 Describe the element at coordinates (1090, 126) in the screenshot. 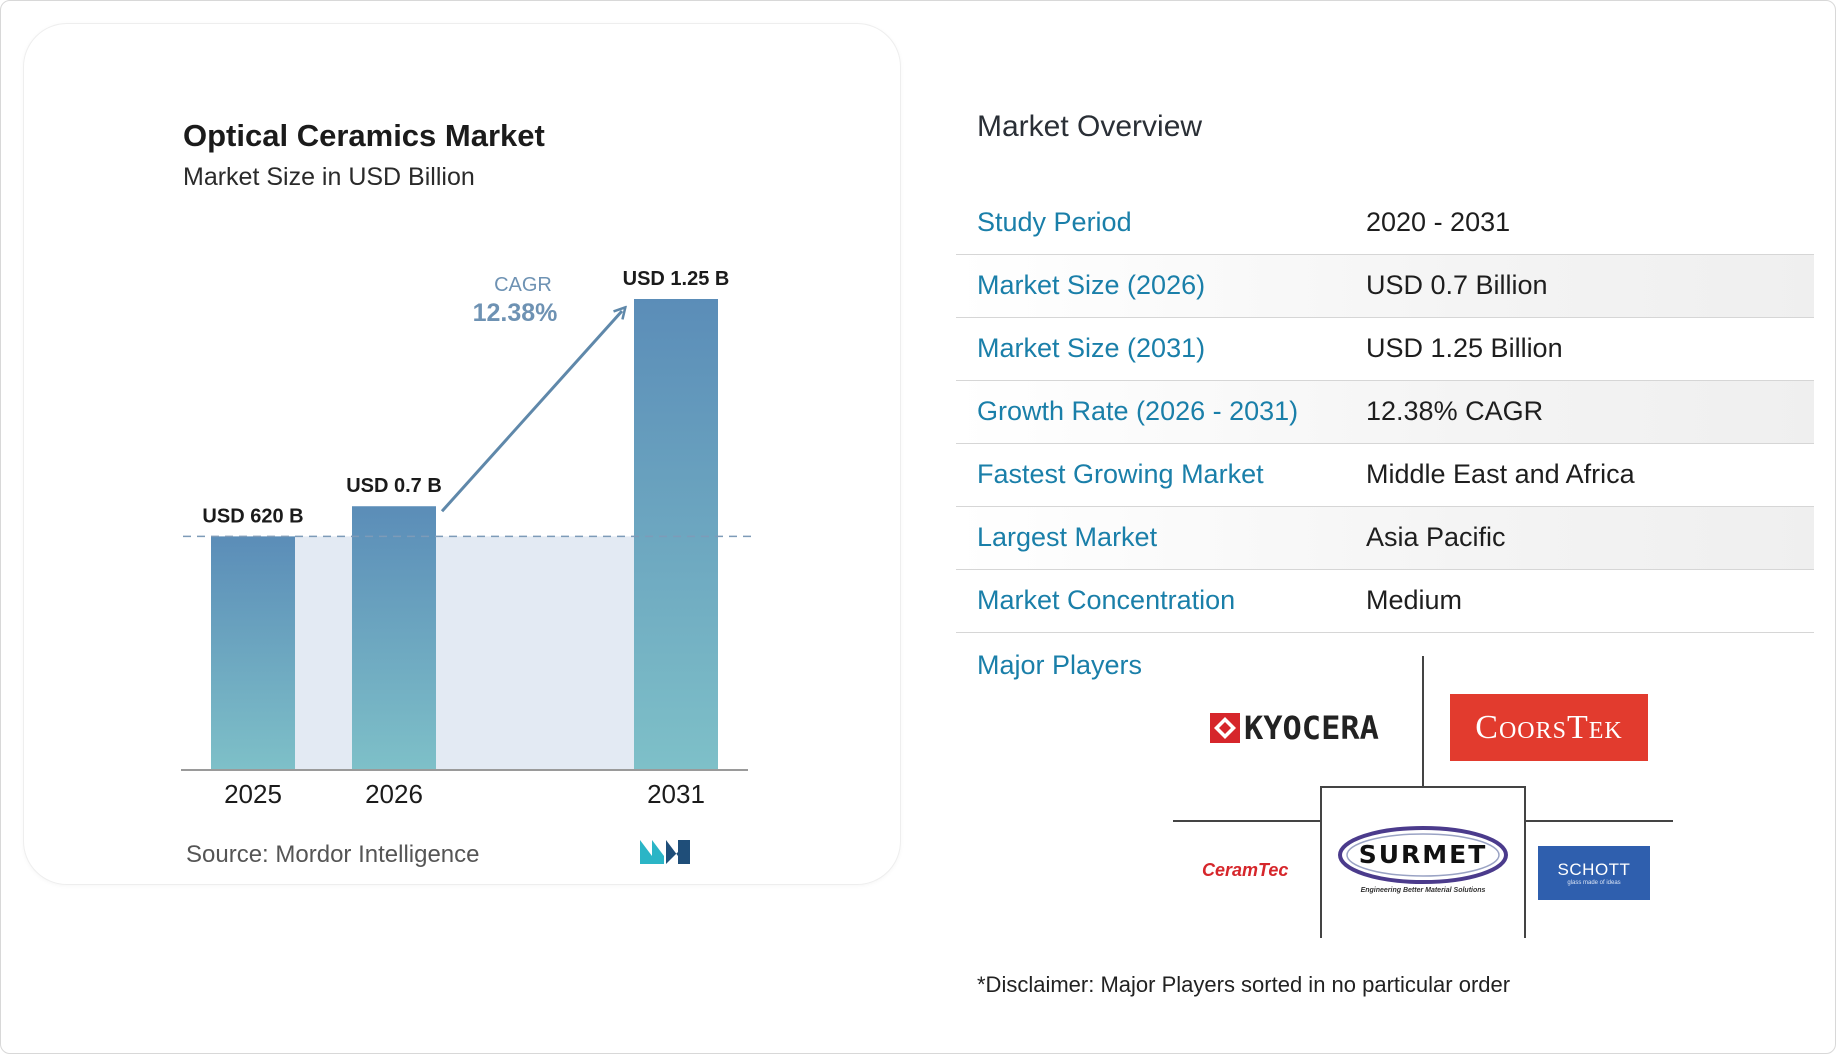

I see `overview-title: Market Overview` at that location.